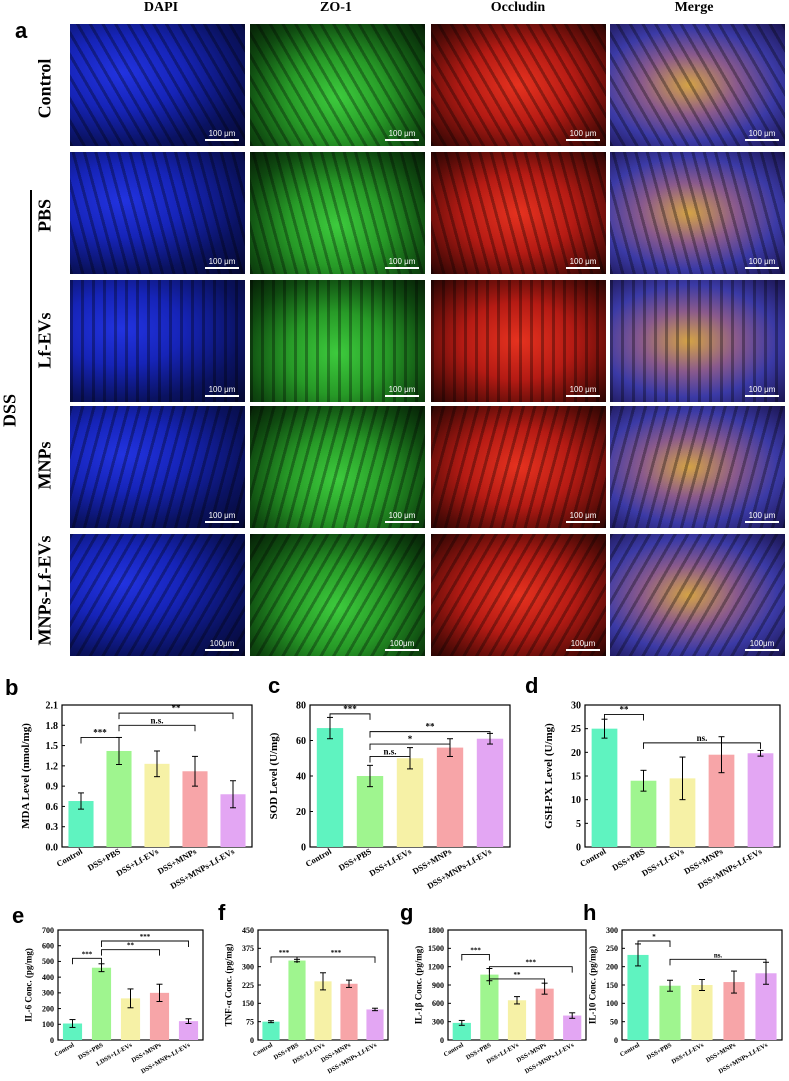  Describe the element at coordinates (29, 985) in the screenshot. I see `y-axis-label-e: IL-6 Conc. (pg/mg)` at that location.